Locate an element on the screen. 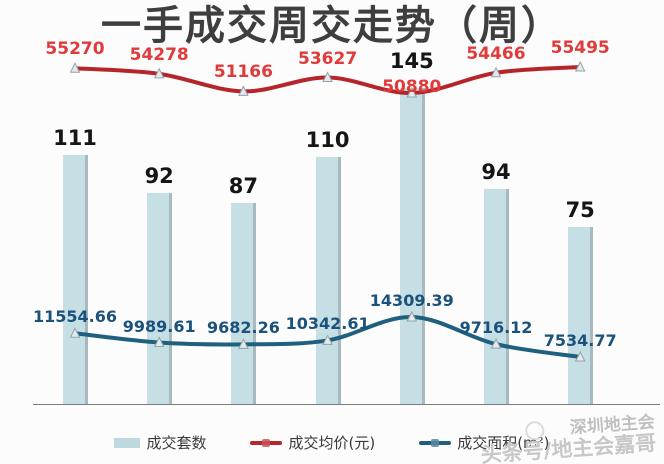 This screenshot has width=664, height=464. watermark-seal-icon is located at coordinates (534, 430).